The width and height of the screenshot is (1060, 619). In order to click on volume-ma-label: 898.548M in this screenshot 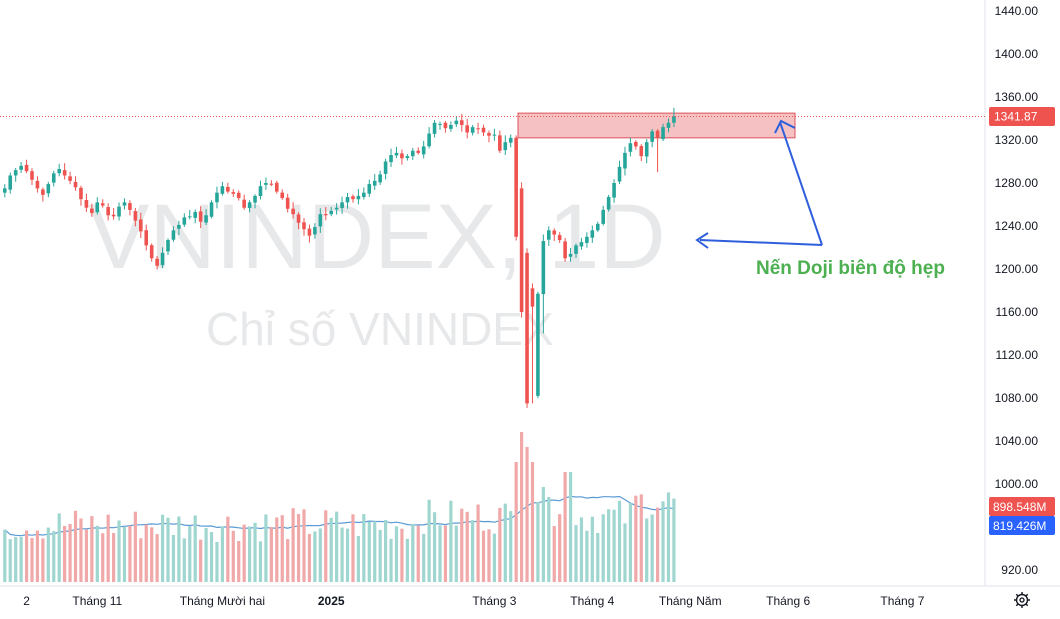, I will do `click(1019, 507)`.